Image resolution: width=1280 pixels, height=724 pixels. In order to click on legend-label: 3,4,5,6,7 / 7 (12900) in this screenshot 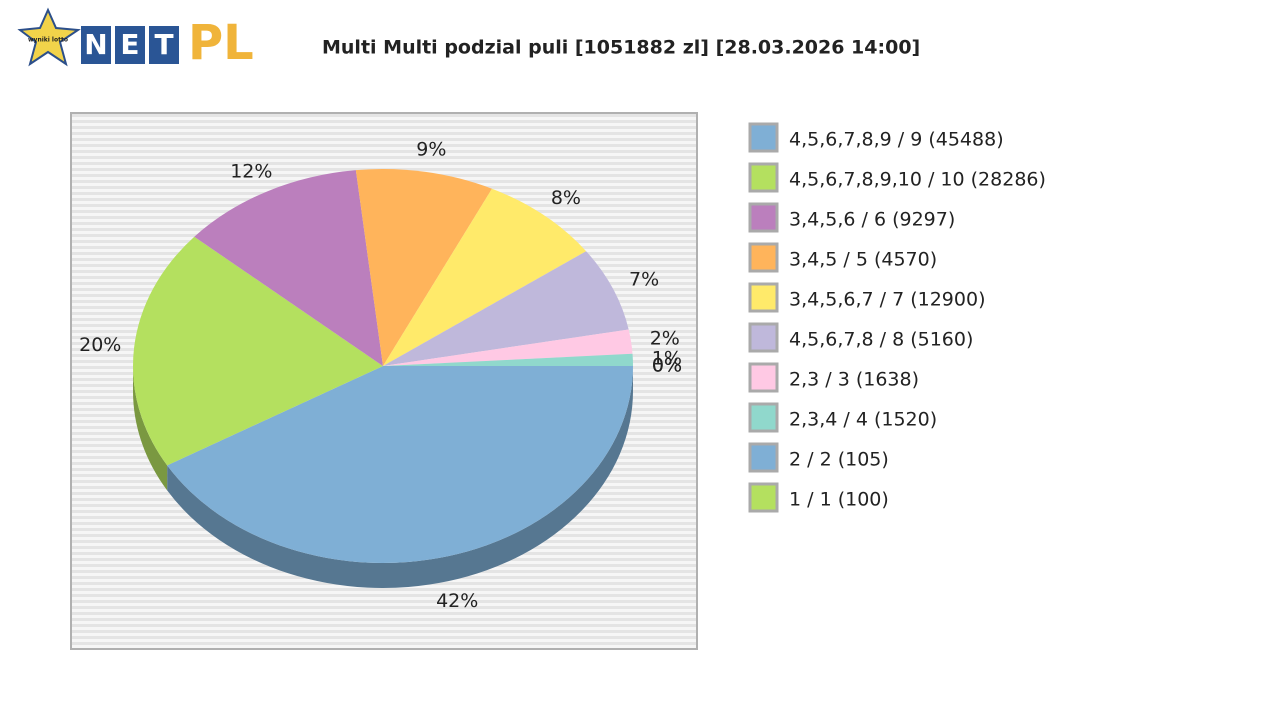, I will do `click(887, 300)`.